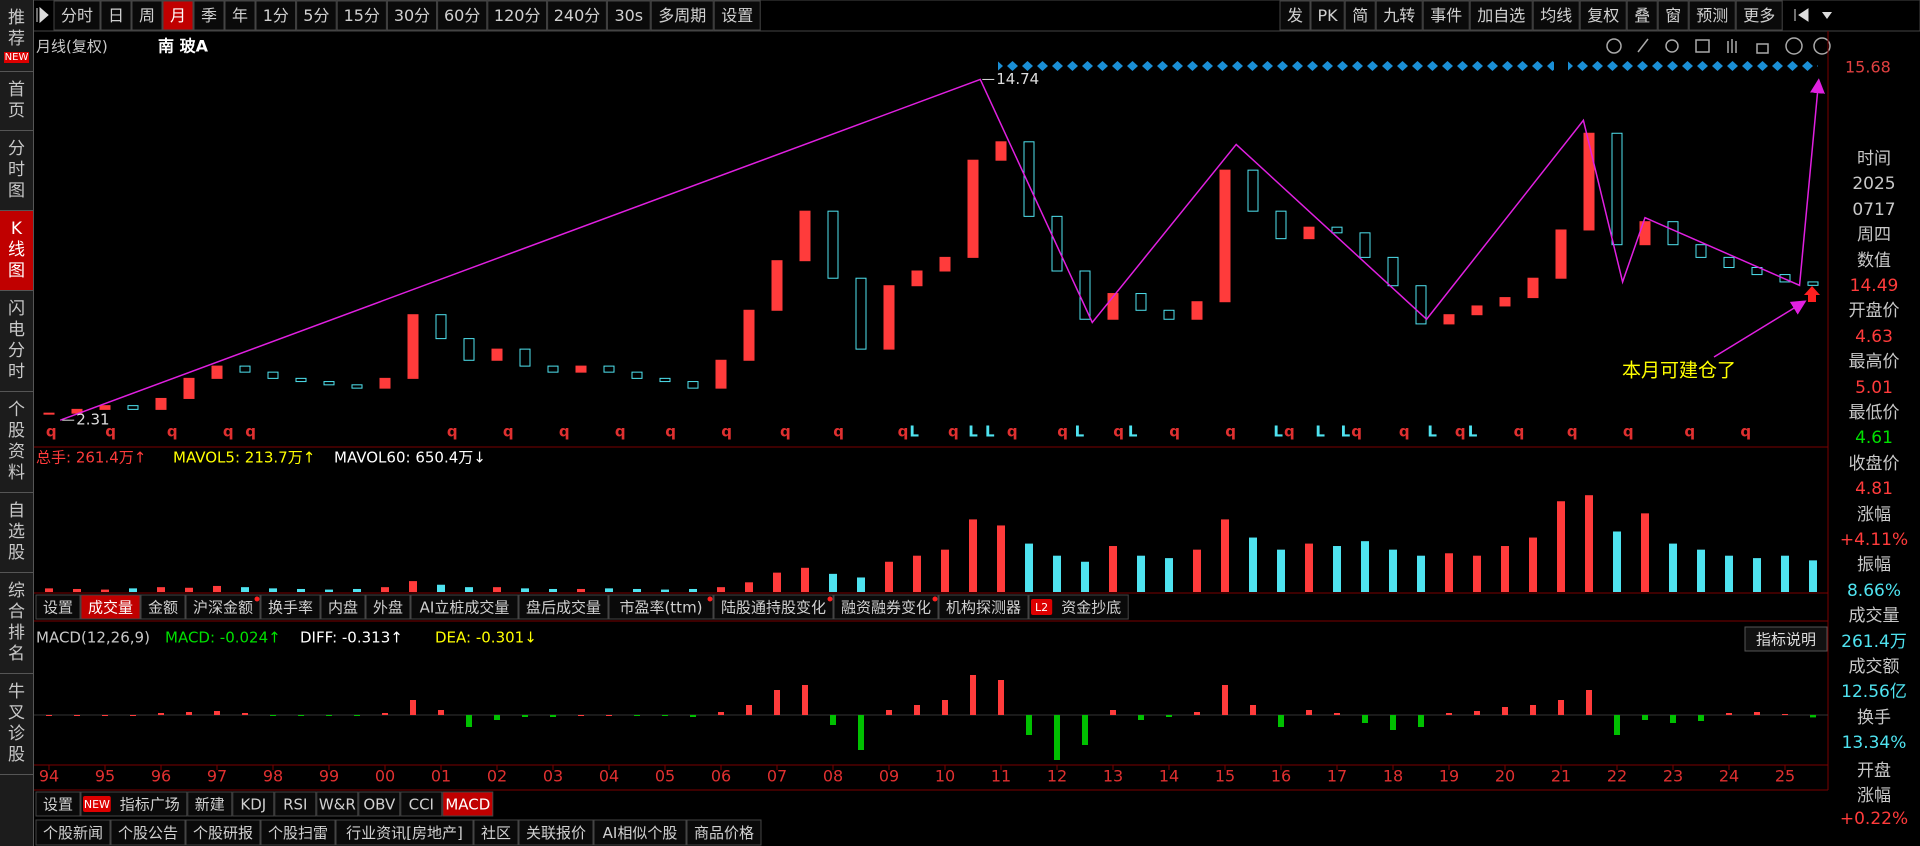 The height and width of the screenshot is (846, 1920). What do you see at coordinates (147, 15) in the screenshot?
I see `tab-label: 周` at bounding box center [147, 15].